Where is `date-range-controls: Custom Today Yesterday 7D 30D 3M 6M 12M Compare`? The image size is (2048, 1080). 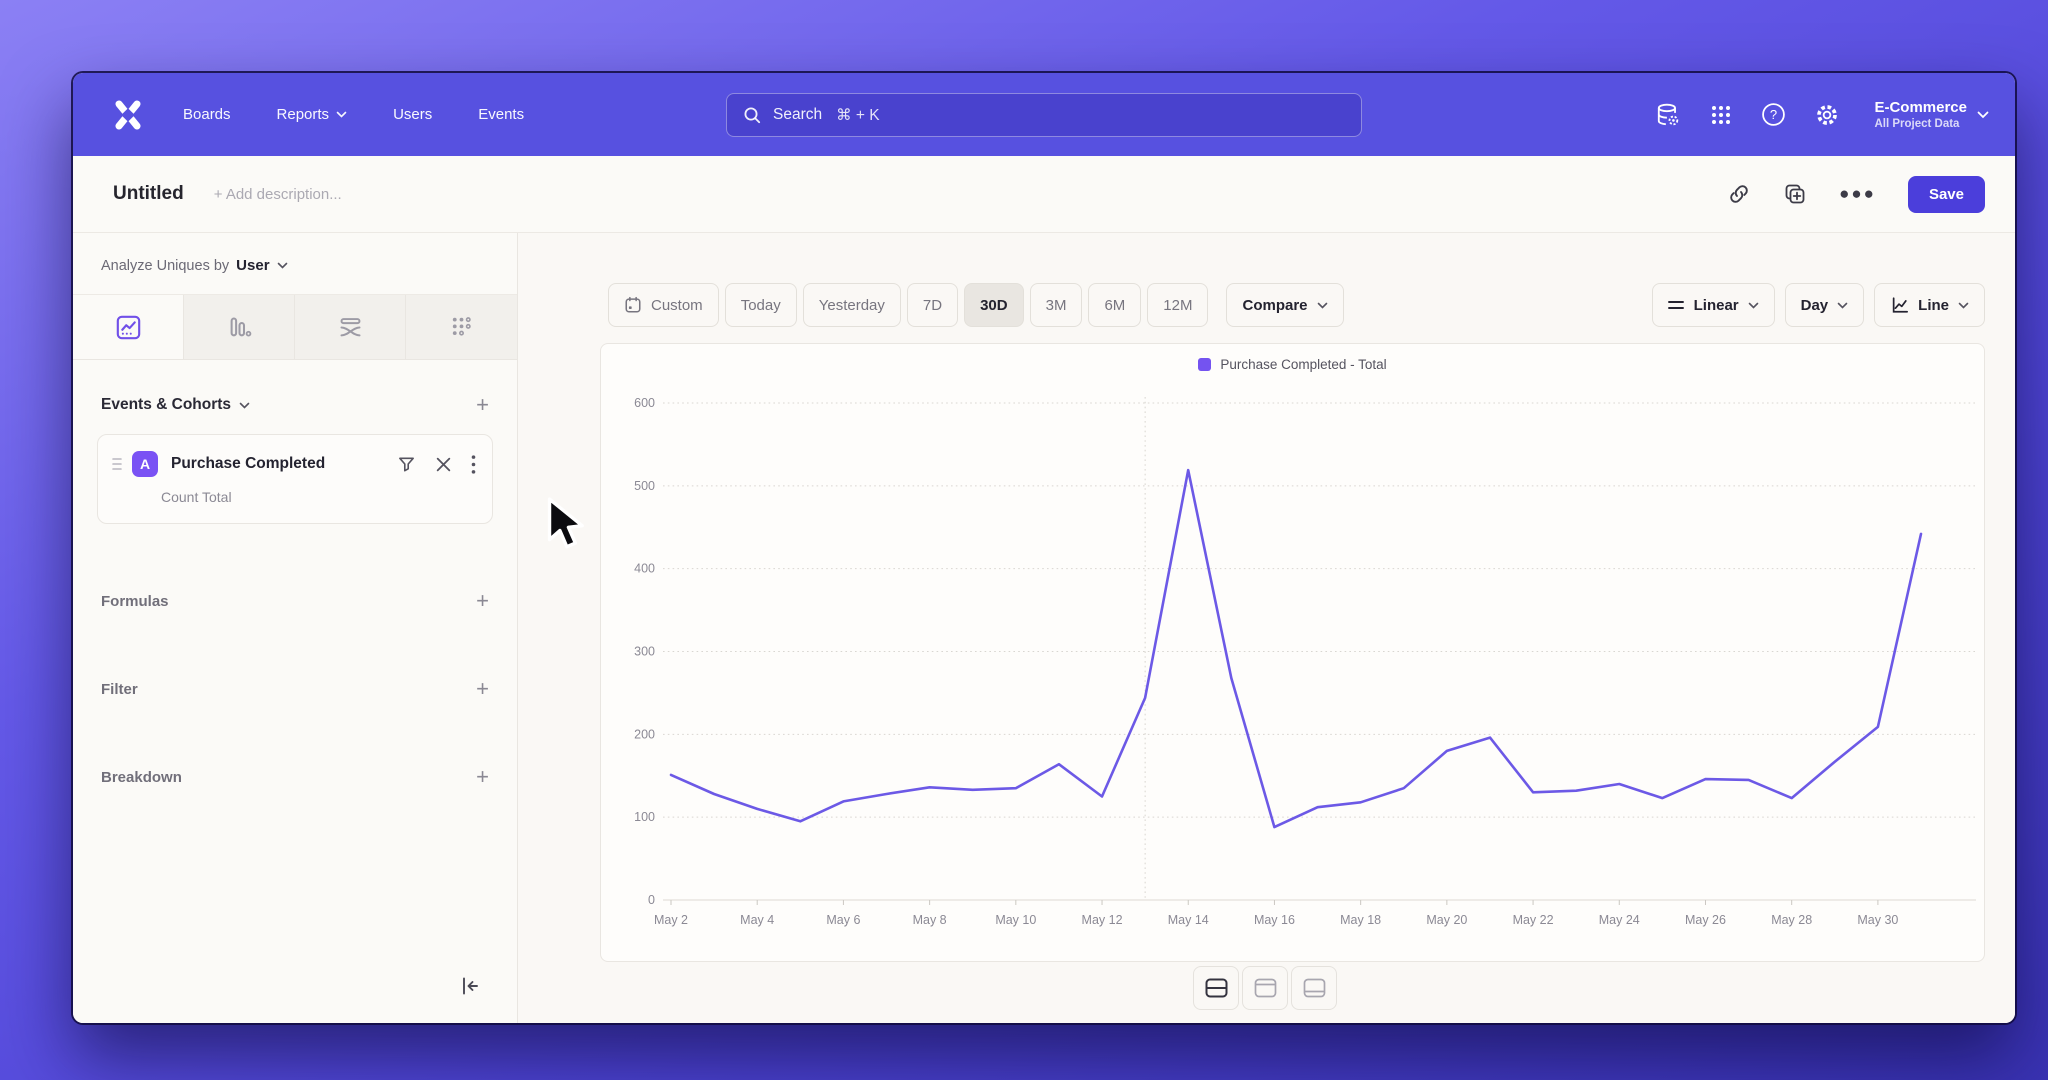 date-range-controls: Custom Today Yesterday 7D 30D 3M 6M 12M Compare is located at coordinates (976, 305).